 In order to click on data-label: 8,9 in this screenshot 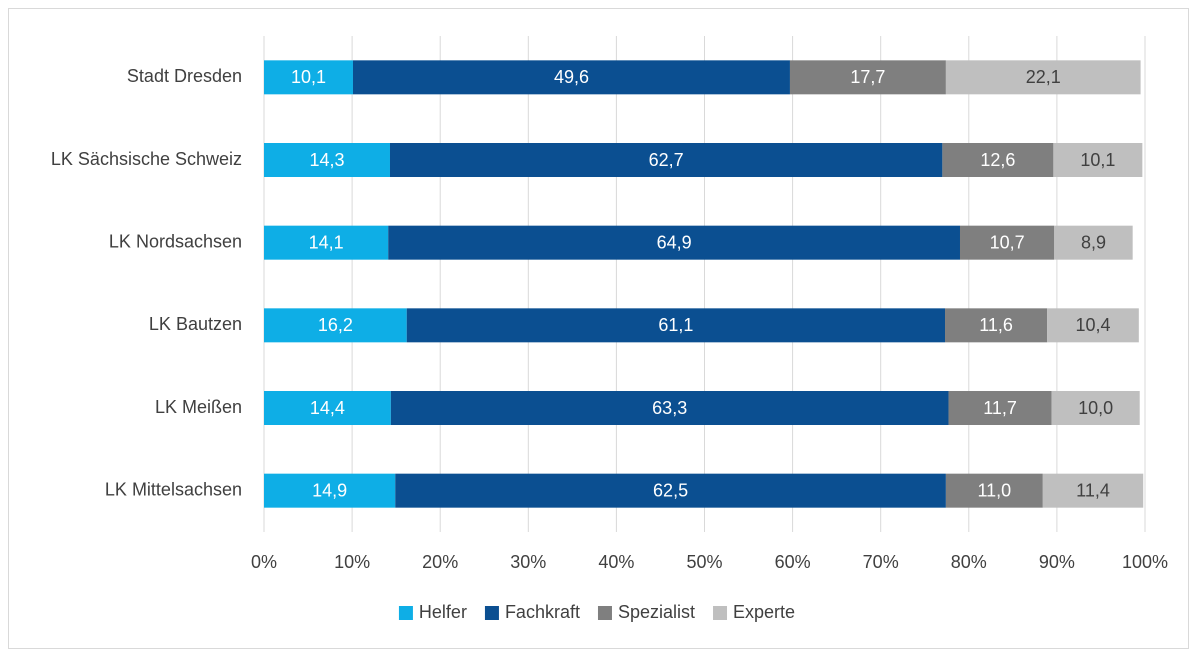, I will do `click(1093, 242)`.